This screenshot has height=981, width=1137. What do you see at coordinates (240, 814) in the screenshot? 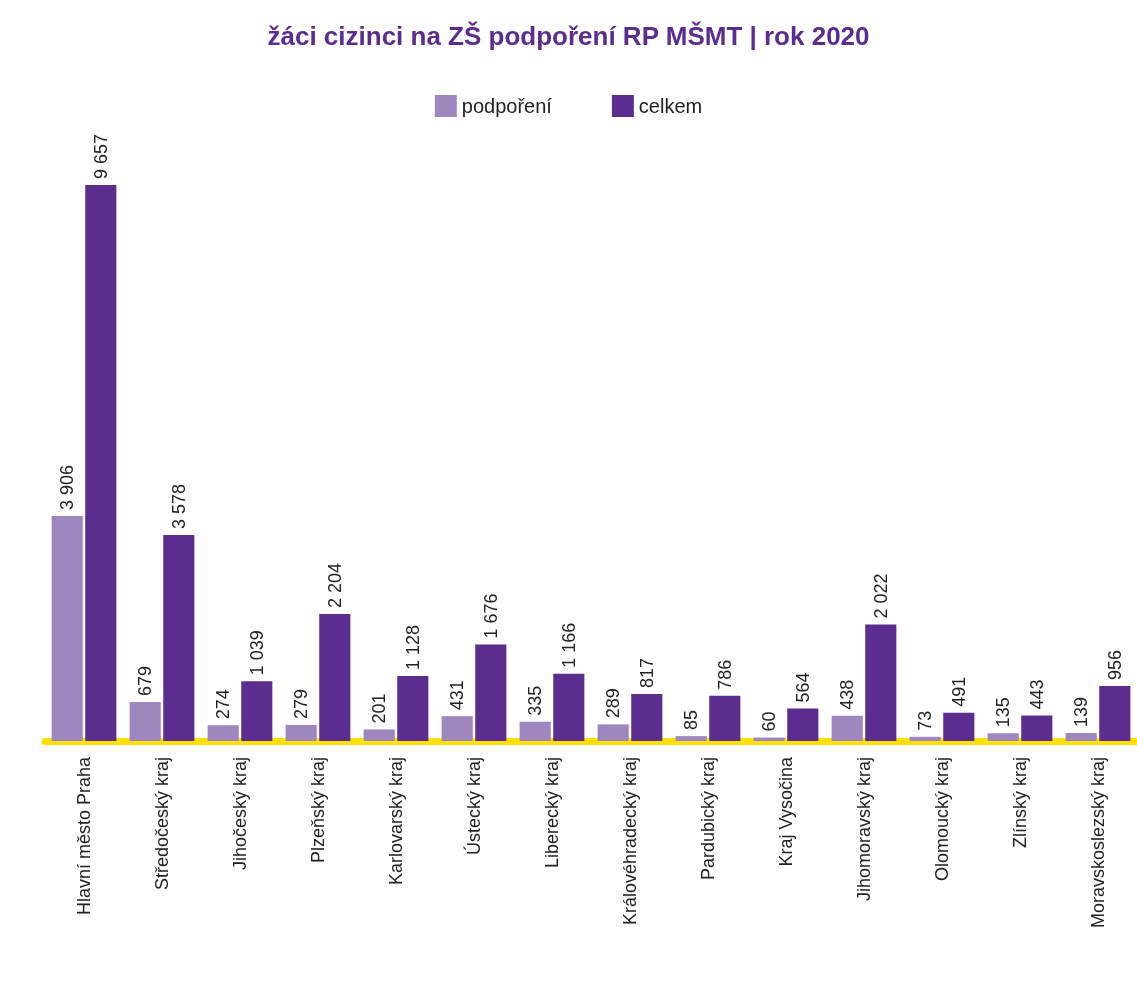
I see `x-tick-label: Jihočeský kraj` at bounding box center [240, 814].